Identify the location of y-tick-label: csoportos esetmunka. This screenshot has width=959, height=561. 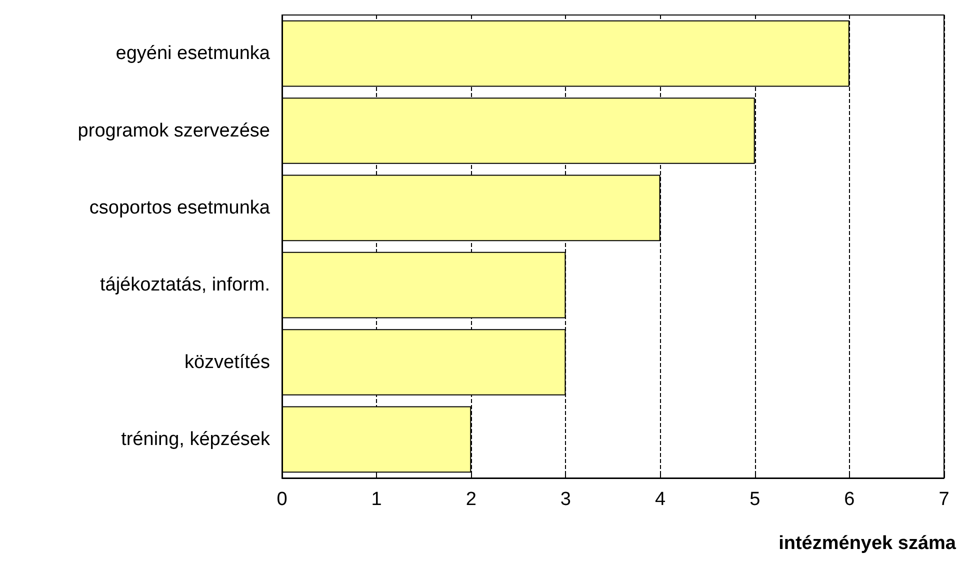
(179, 207).